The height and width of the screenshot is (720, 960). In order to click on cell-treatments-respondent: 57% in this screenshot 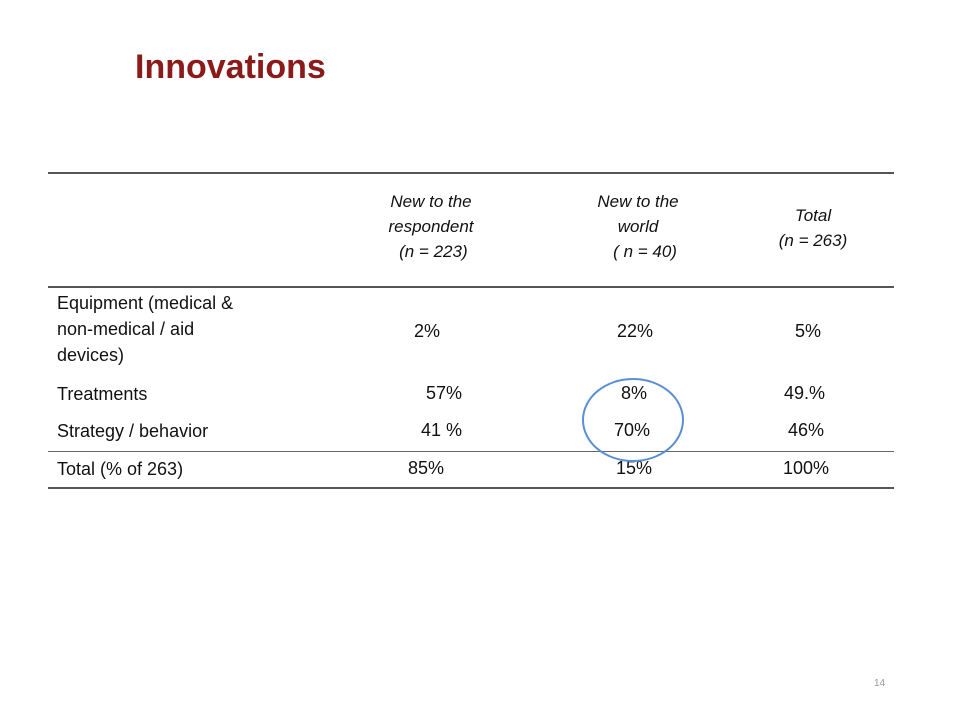, I will do `click(444, 393)`.